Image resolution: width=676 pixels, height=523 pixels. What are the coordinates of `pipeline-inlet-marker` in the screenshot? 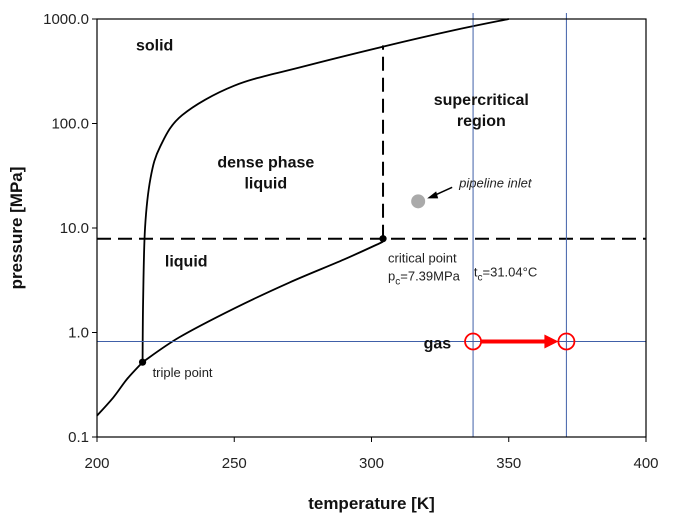 It's located at (418, 201).